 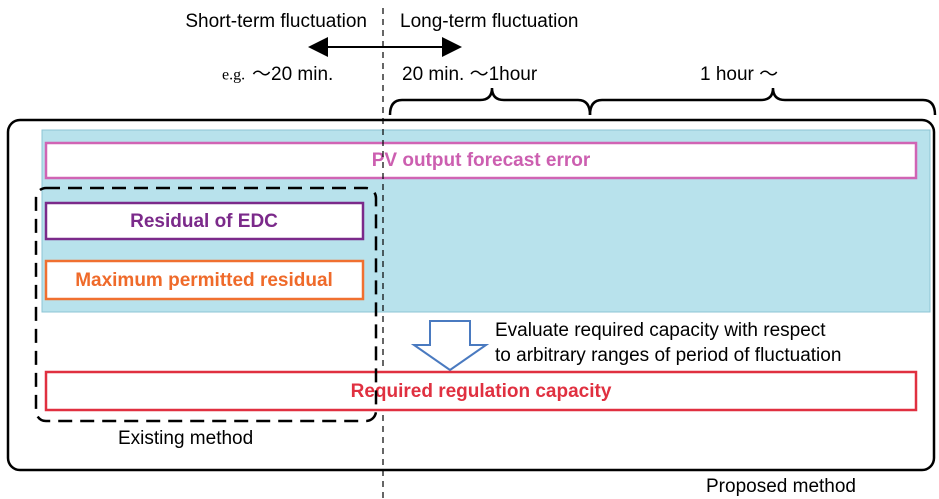 What do you see at coordinates (185, 438) in the screenshot?
I see `existing-label: Existing method` at bounding box center [185, 438].